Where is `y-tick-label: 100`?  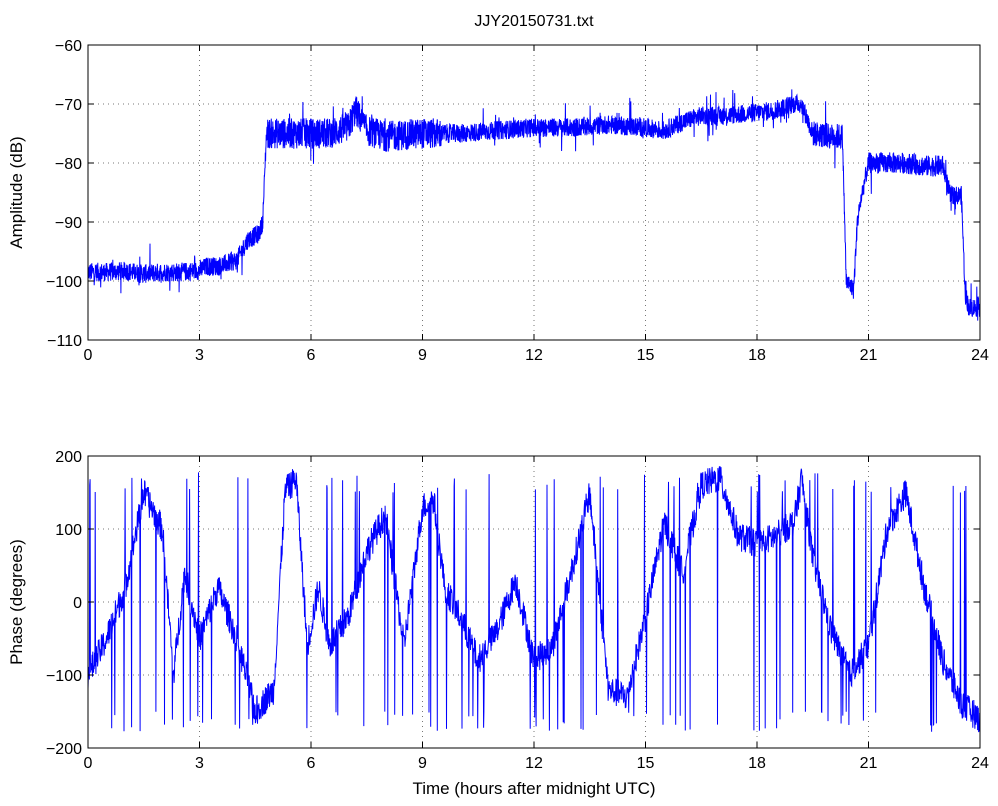
y-tick-label: 100 is located at coordinates (68, 530).